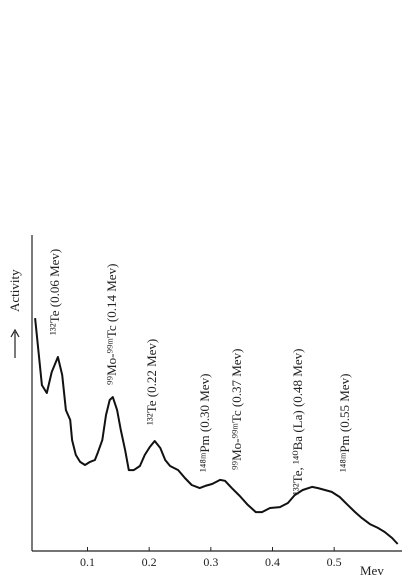  Describe the element at coordinates (272, 562) in the screenshot. I see `x-tick-label: 0.4` at that location.